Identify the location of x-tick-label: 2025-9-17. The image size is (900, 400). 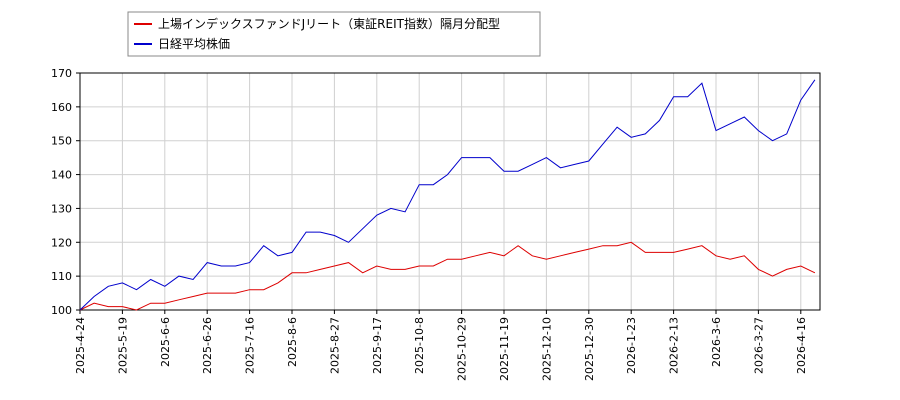
(377, 345).